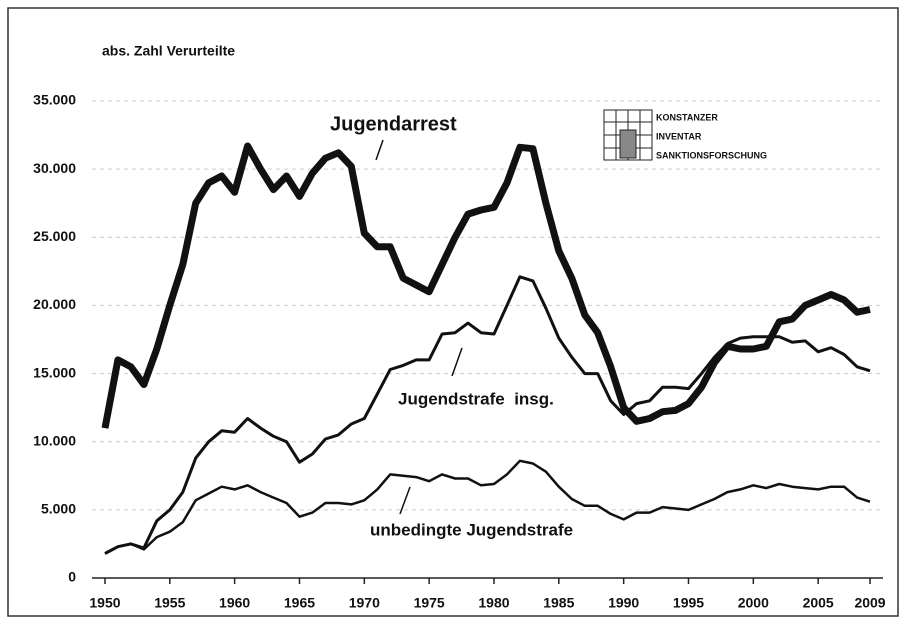 Image resolution: width=907 pixels, height=626 pixels. I want to click on y-tick-label: 20.000, so click(54, 304).